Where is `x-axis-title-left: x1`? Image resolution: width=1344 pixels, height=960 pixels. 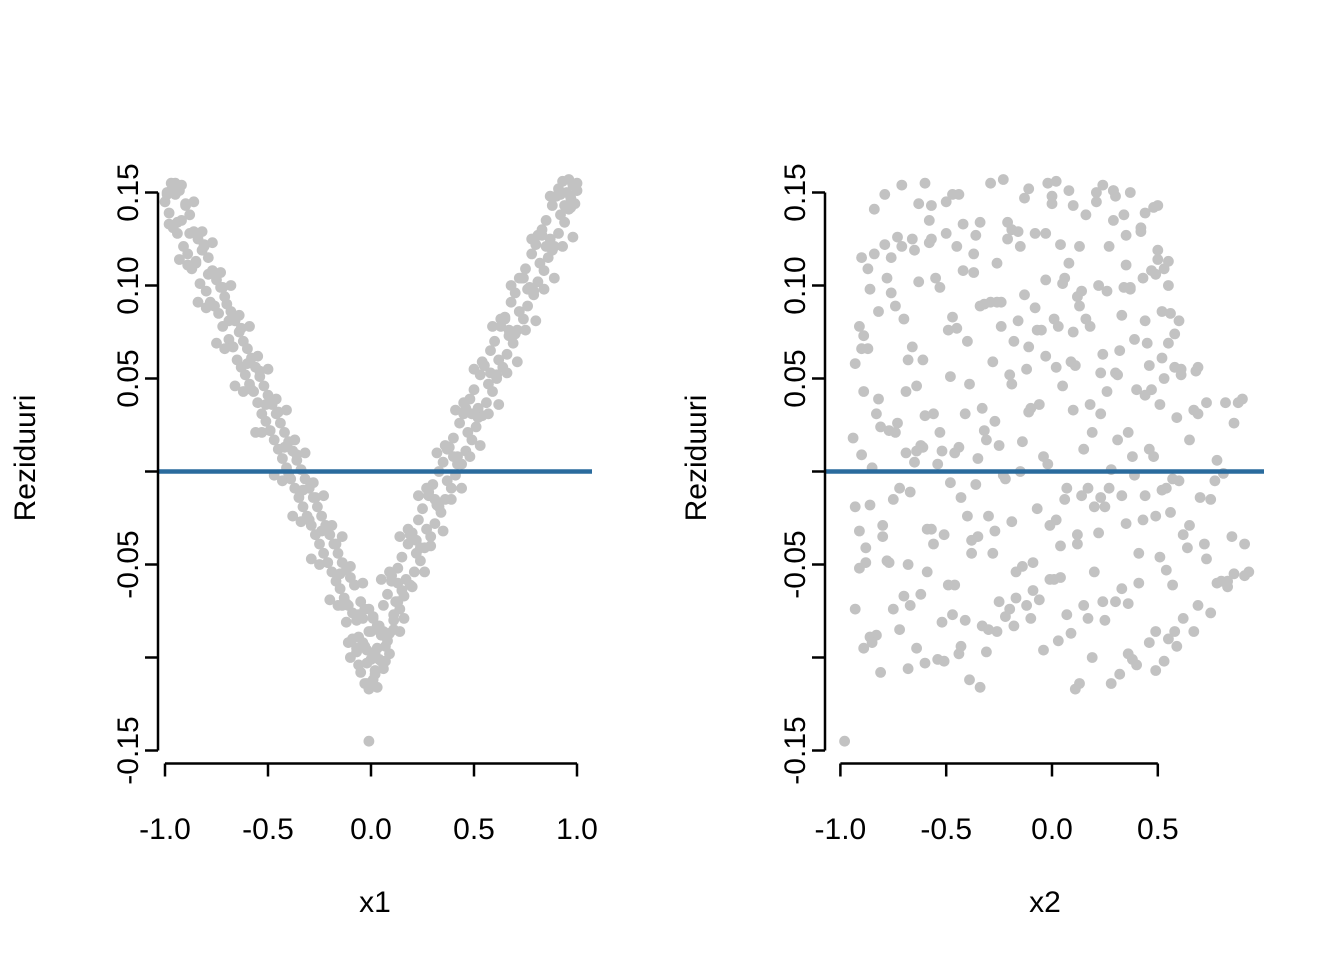
x-axis-title-left: x1 is located at coordinates (375, 902).